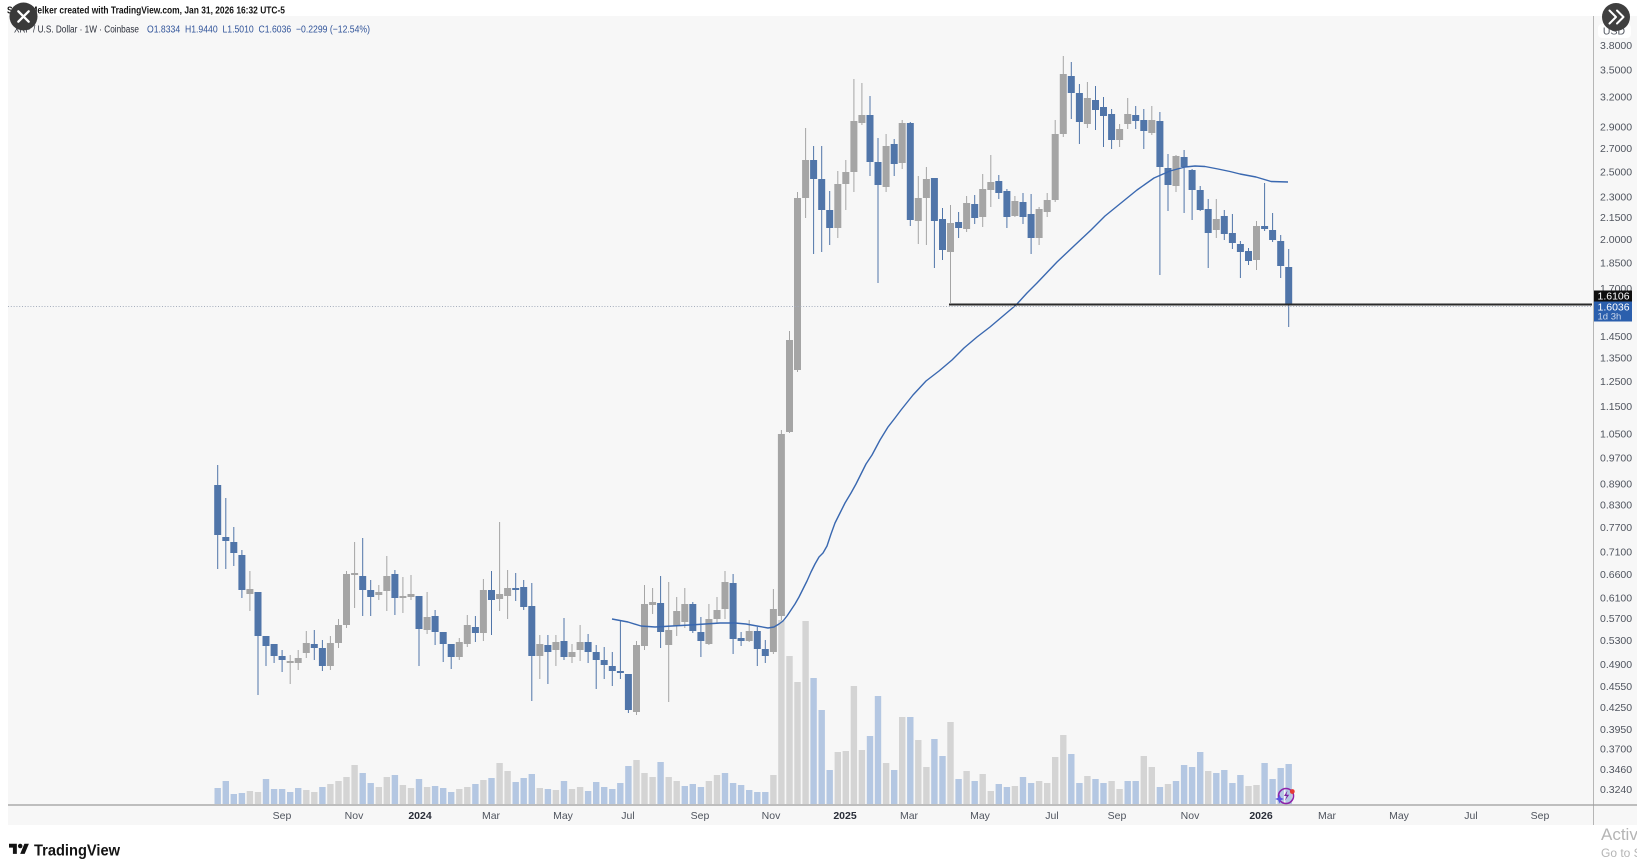  I want to click on svg-text: 0.4900, so click(1616, 665).